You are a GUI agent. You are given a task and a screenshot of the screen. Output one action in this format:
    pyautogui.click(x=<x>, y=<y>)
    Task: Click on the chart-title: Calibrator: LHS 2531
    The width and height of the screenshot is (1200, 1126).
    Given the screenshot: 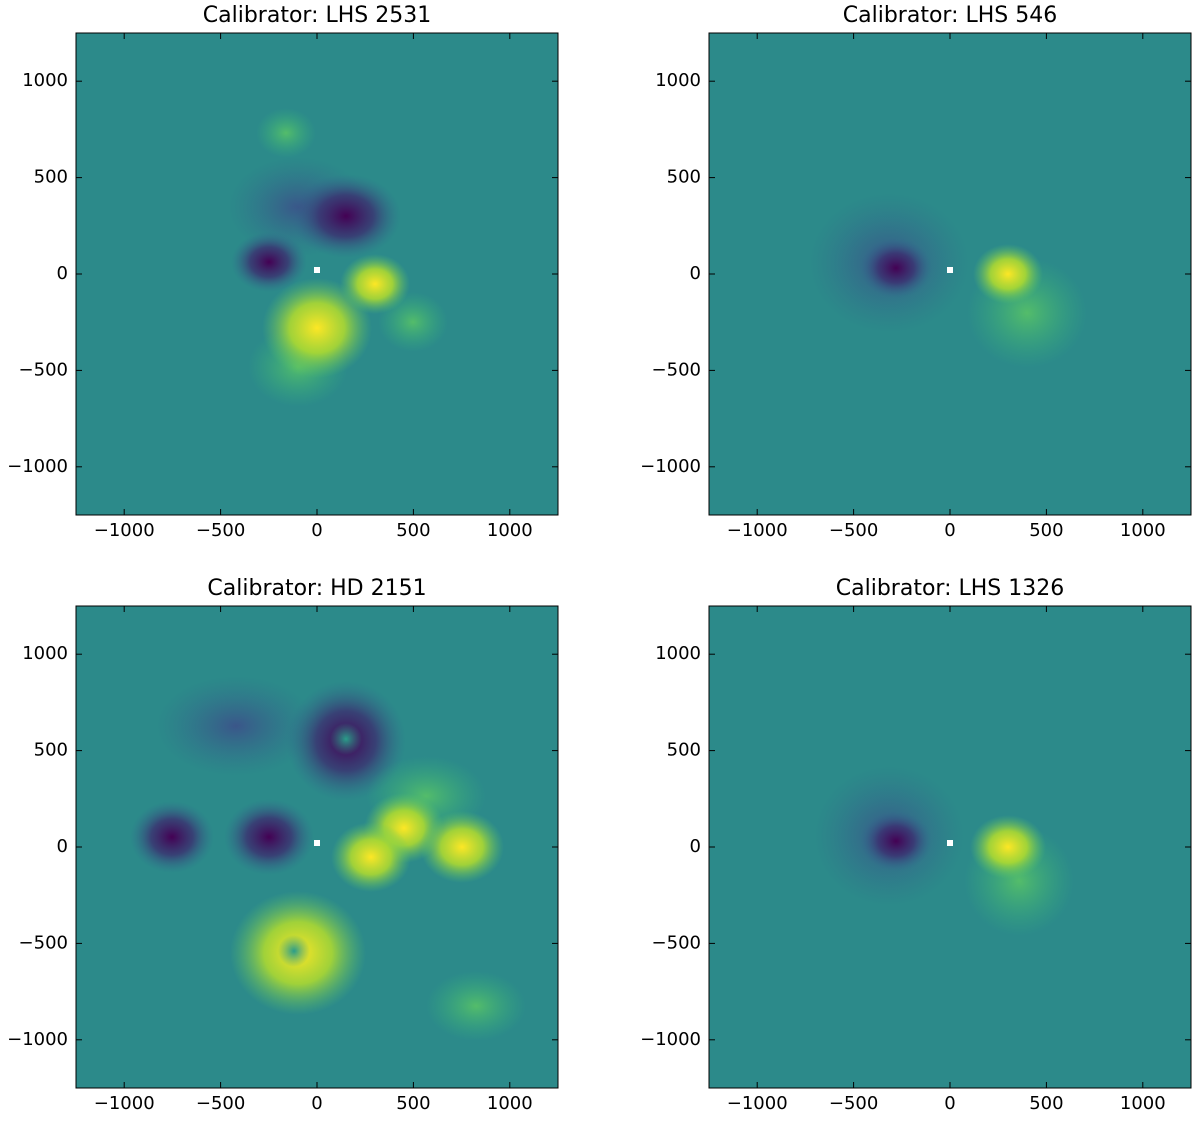 What is the action you would take?
    pyautogui.click(x=317, y=15)
    